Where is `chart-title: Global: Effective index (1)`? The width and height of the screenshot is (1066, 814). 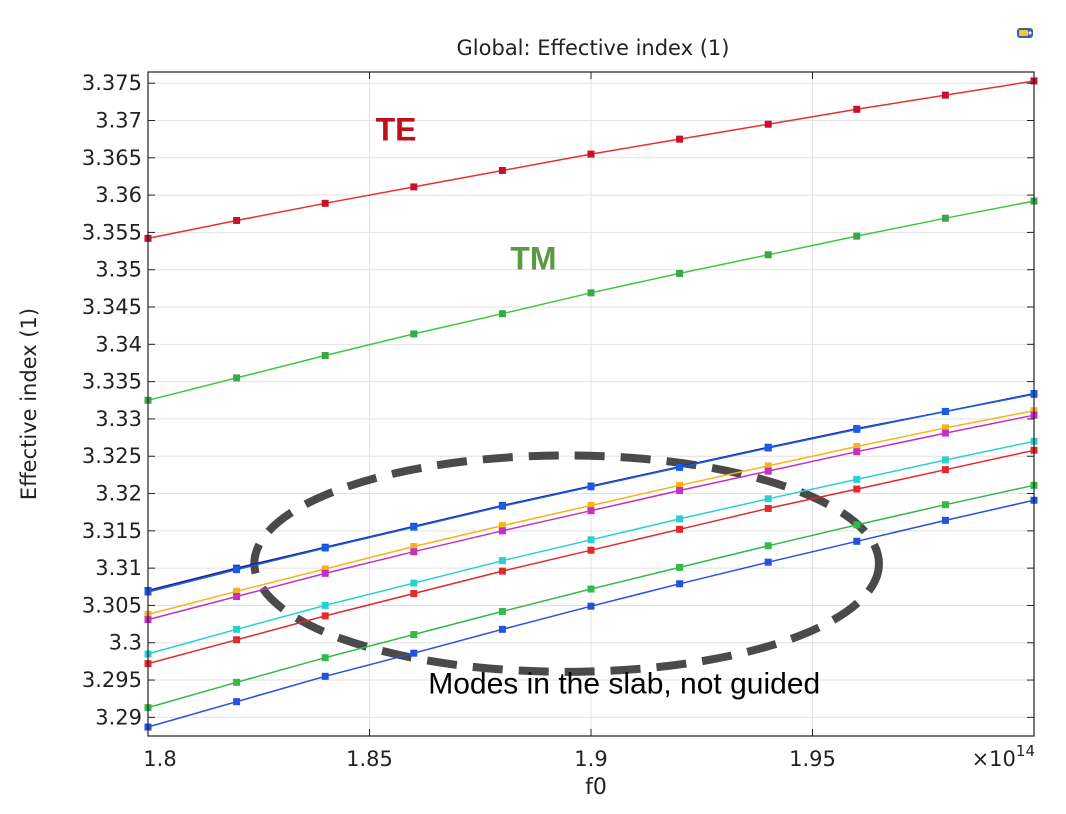 chart-title: Global: Effective index (1) is located at coordinates (593, 48).